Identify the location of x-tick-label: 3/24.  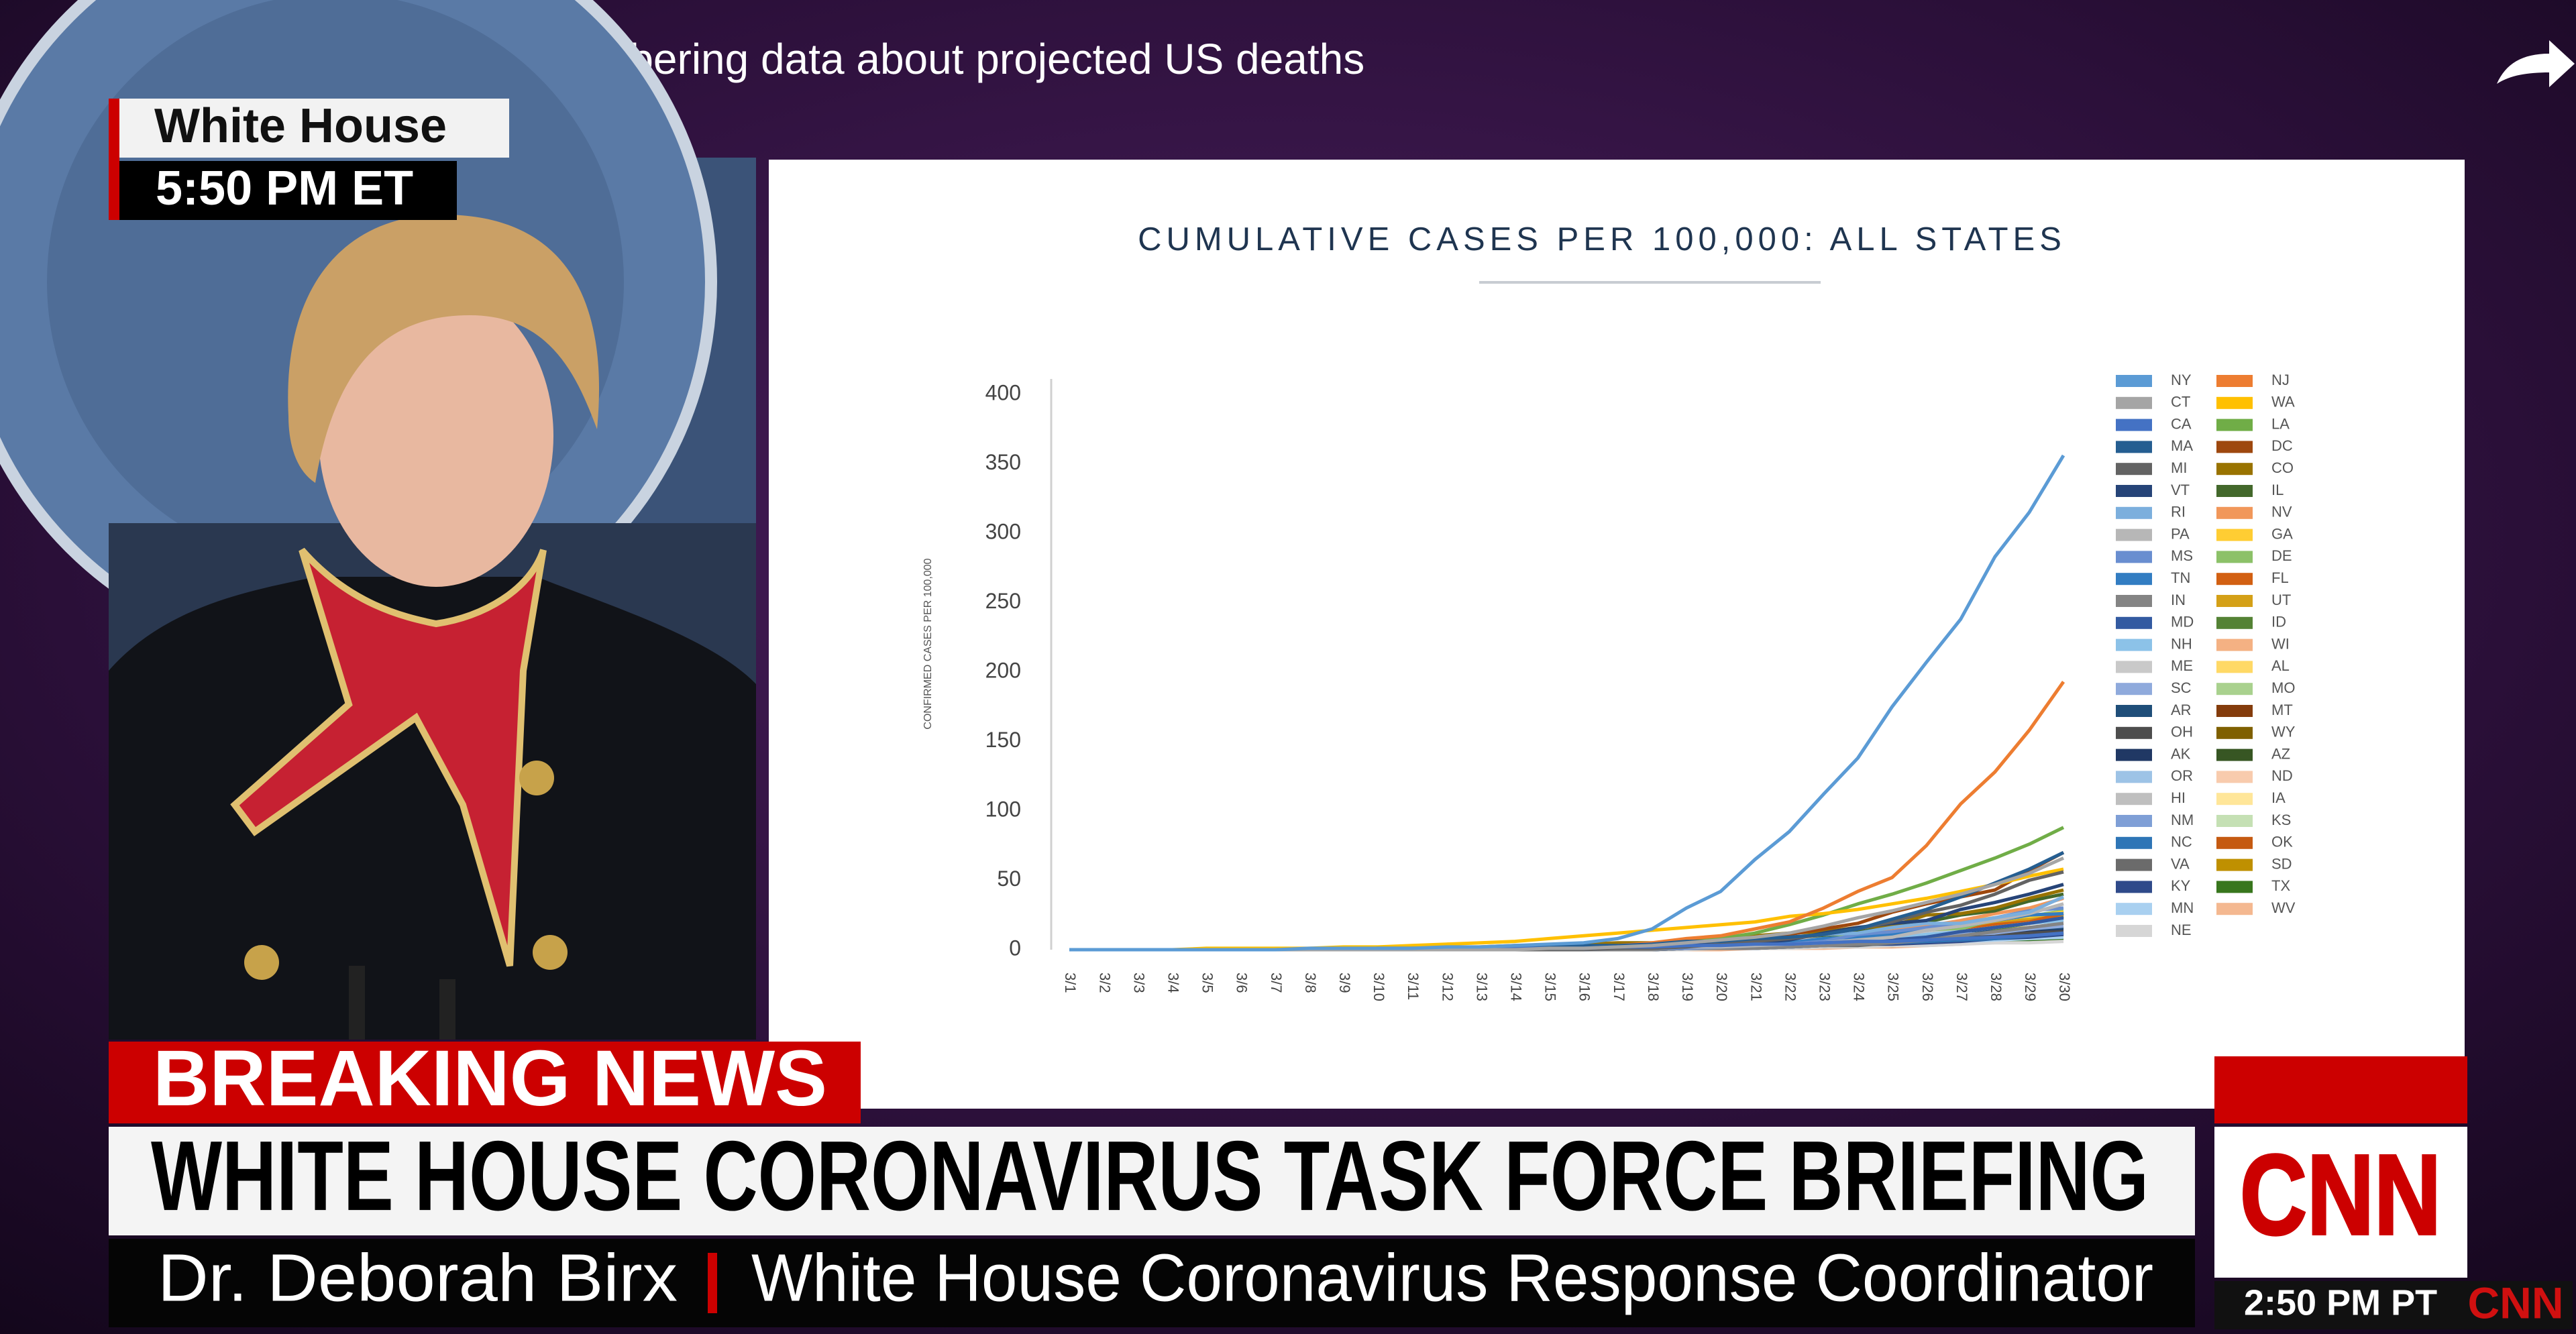
(1859, 986).